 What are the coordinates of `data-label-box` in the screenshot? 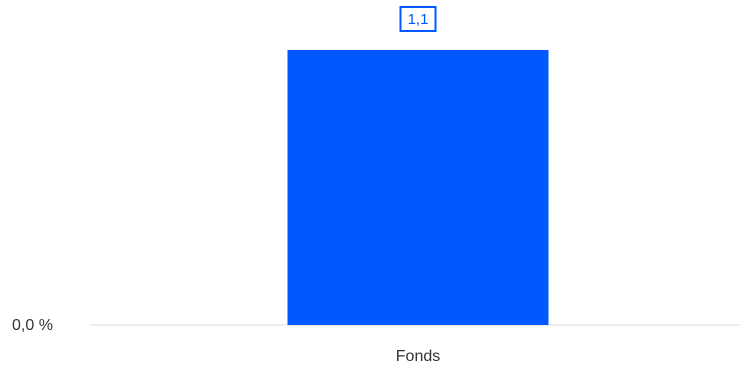 It's located at (418, 19).